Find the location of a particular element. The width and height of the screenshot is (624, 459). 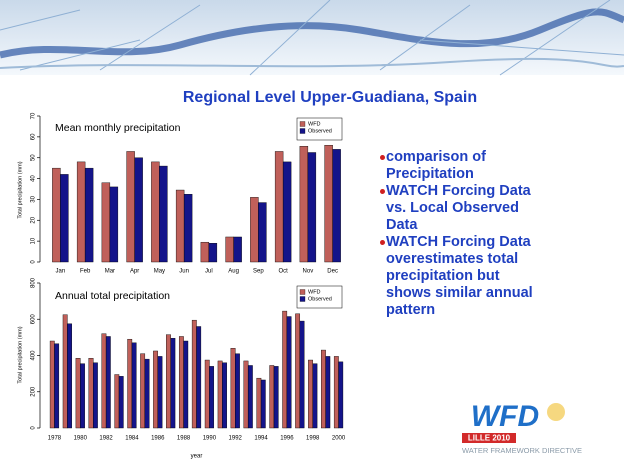

x-tick-label: 1988 is located at coordinates (184, 439).